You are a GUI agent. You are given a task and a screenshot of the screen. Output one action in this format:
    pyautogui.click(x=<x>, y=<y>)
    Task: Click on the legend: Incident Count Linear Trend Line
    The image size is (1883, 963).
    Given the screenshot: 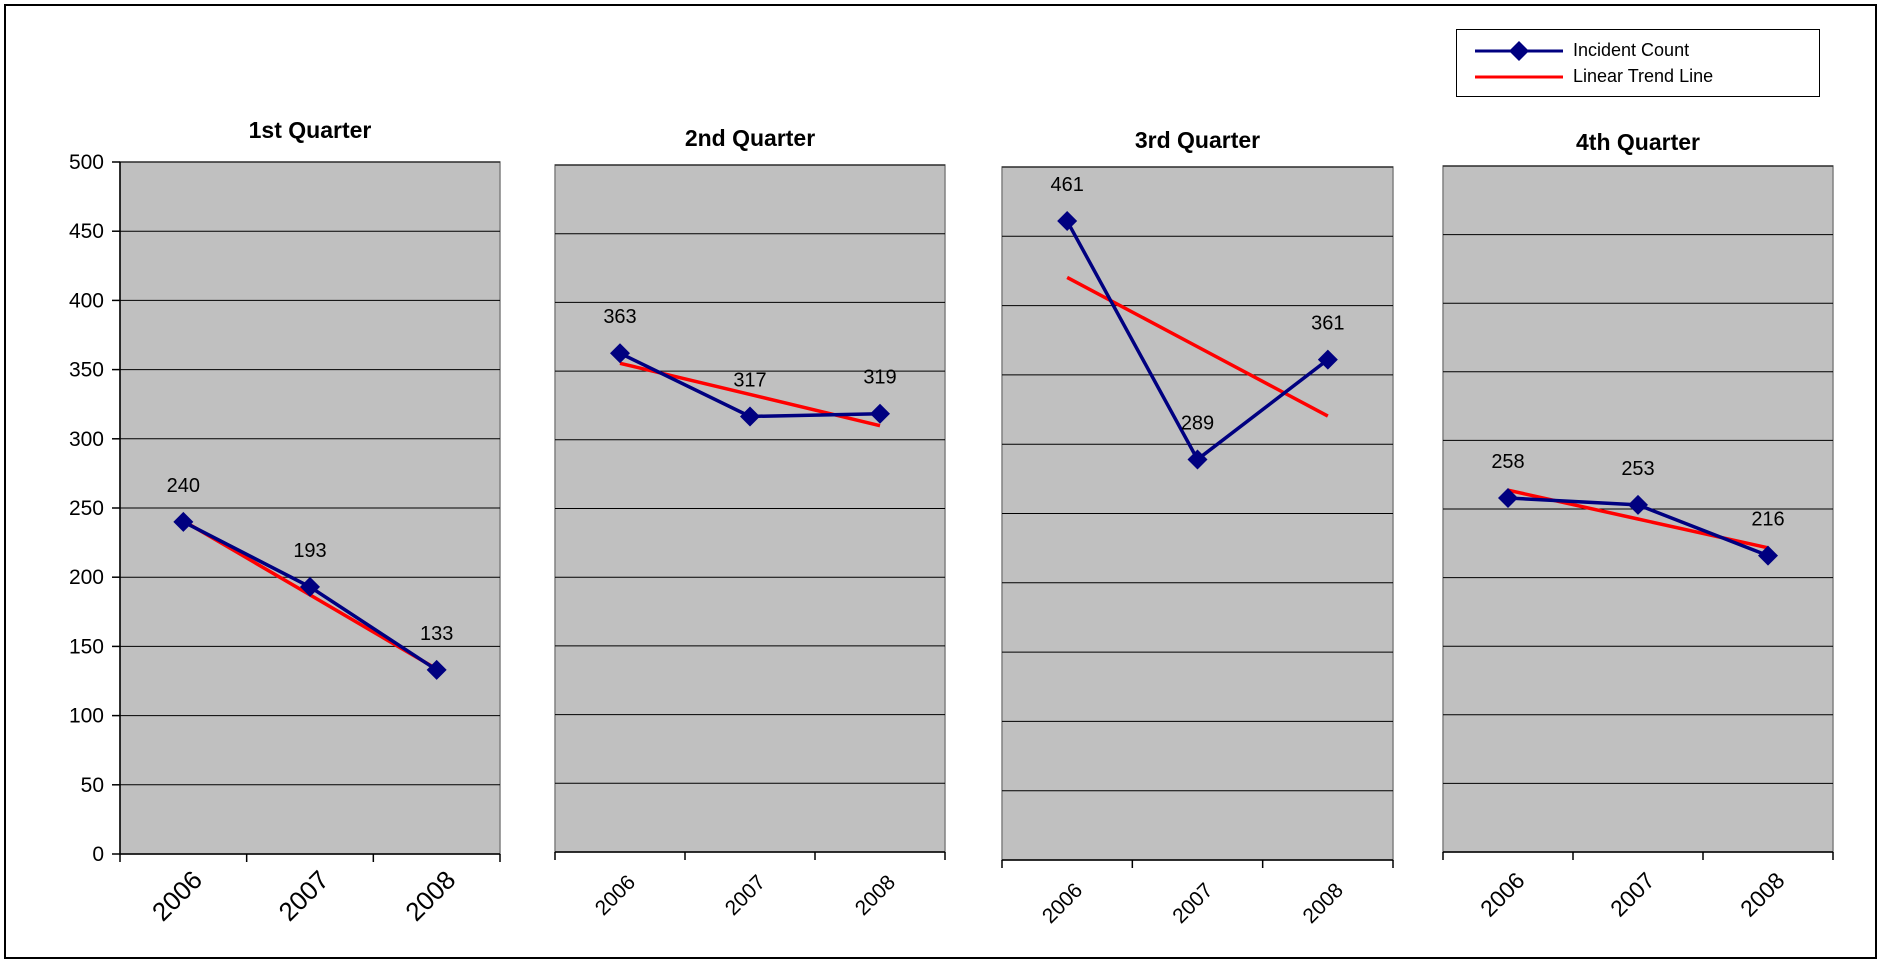 What is the action you would take?
    pyautogui.click(x=1638, y=63)
    